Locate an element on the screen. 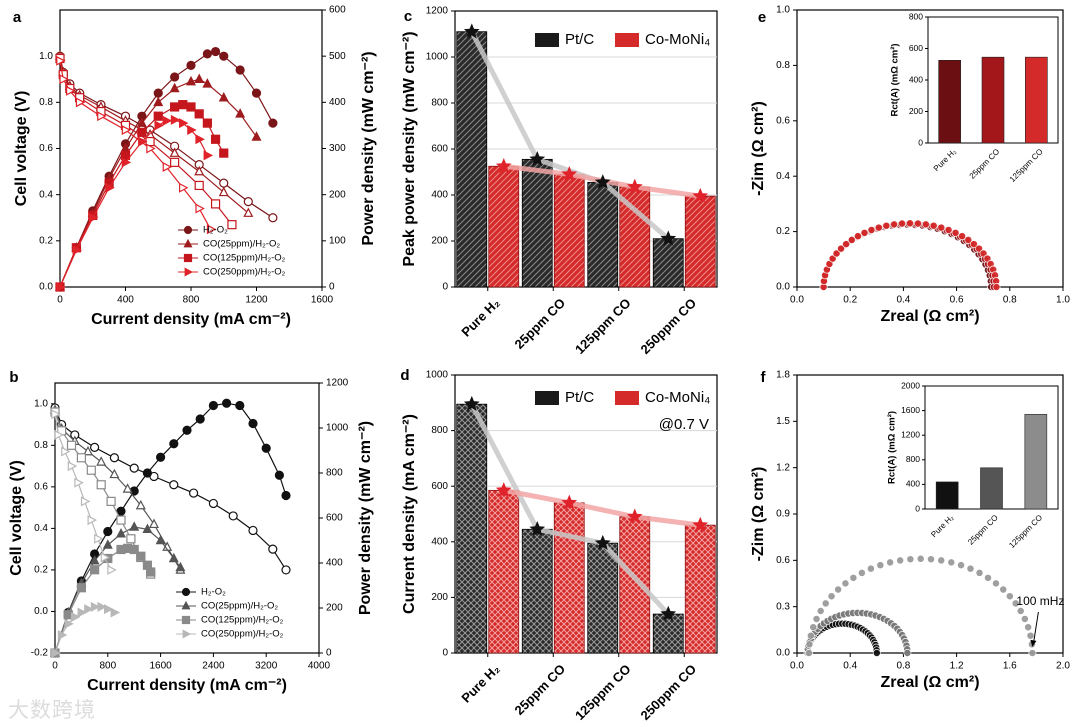 This screenshot has width=1080, height=727. star-comoni4 is located at coordinates (700, 524).